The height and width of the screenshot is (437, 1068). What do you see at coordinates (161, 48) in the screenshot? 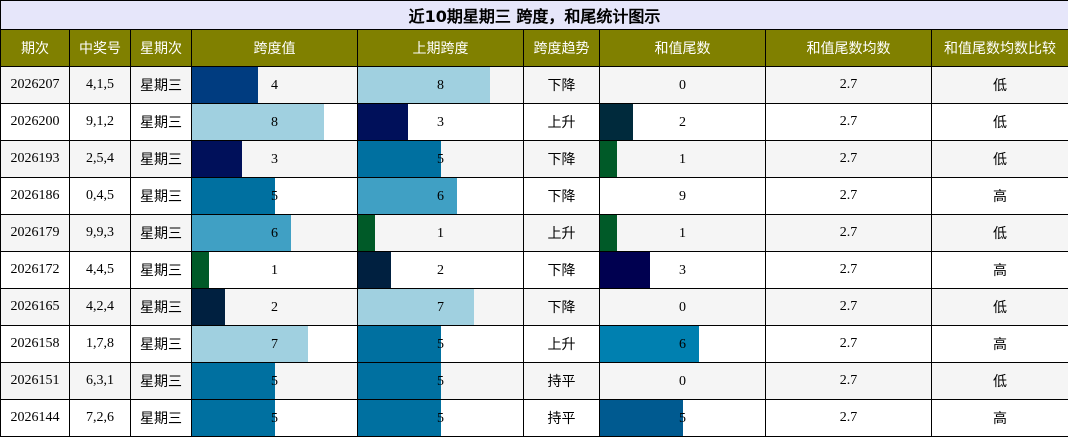
I see `header-weekday: 星期次` at bounding box center [161, 48].